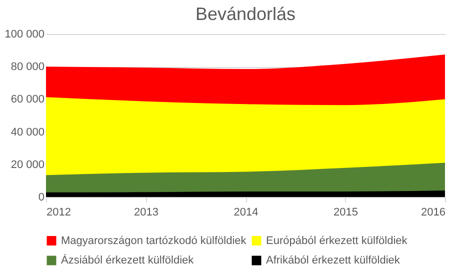 Image resolution: width=468 pixels, height=278 pixels. Describe the element at coordinates (245, 14) in the screenshot. I see `chart-title: Bevándorlás` at that location.